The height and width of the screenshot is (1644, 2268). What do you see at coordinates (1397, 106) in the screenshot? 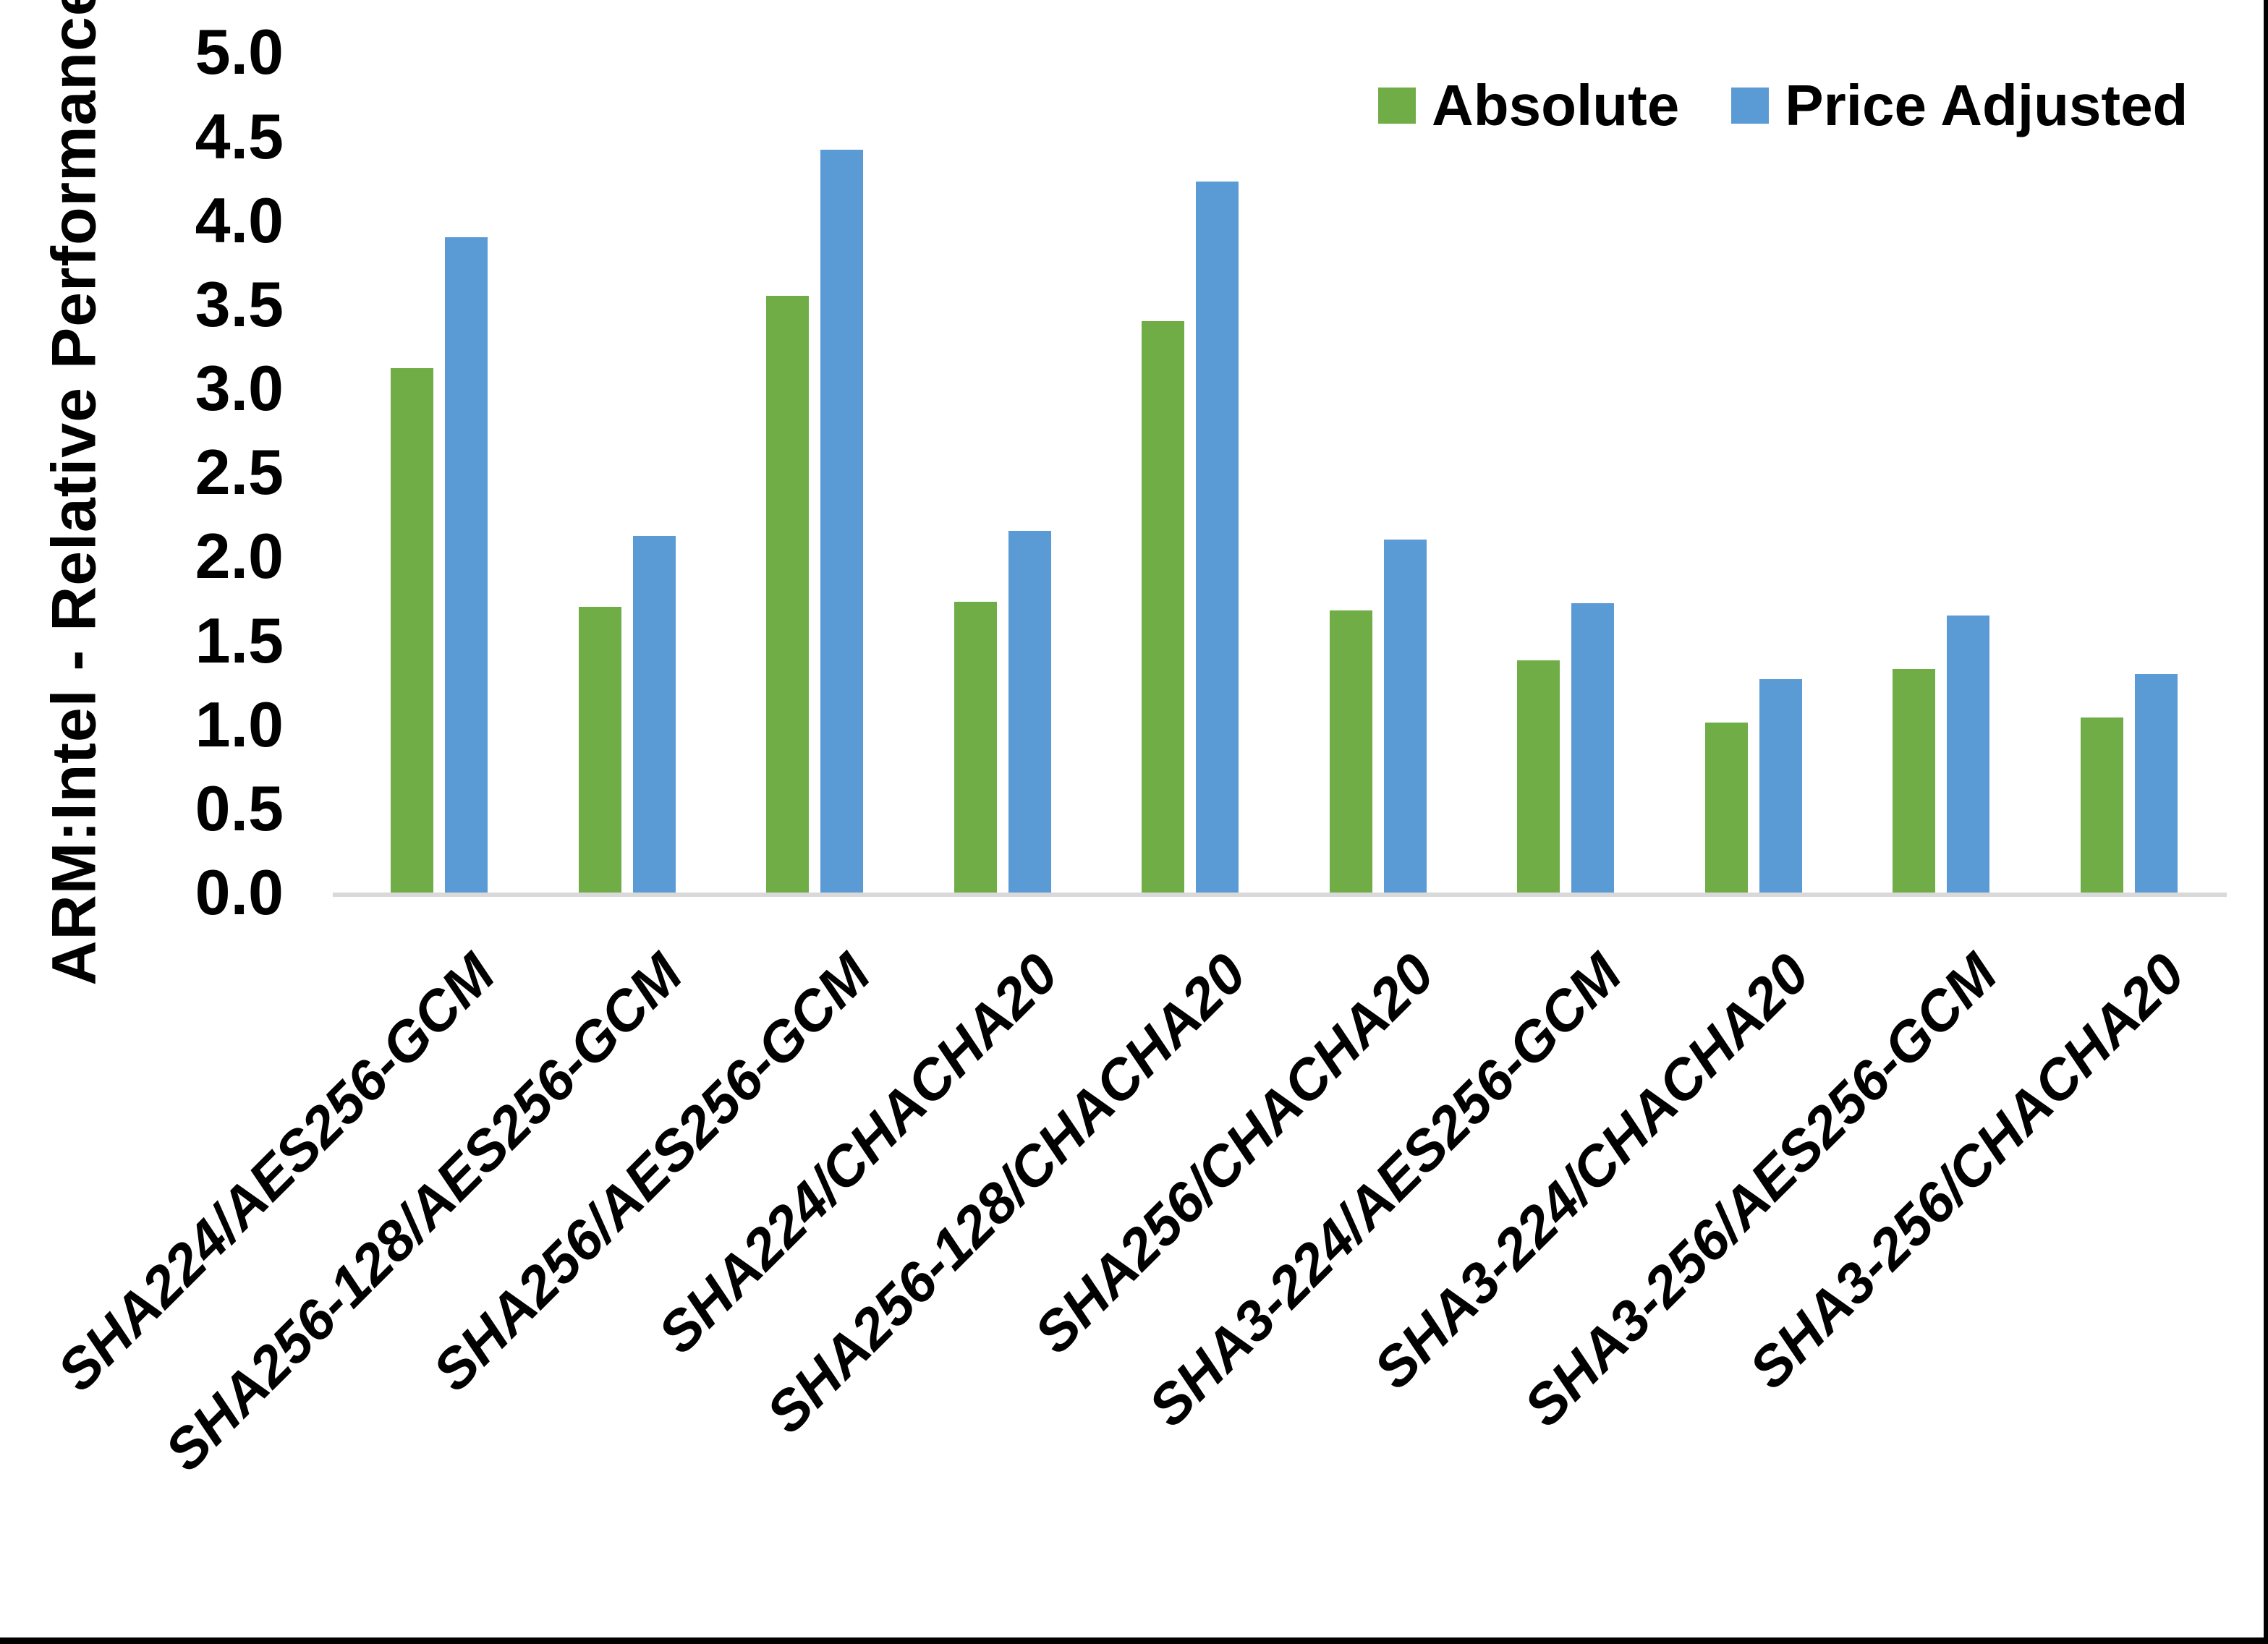
I see `legend-swatch-absolute-icon` at bounding box center [1397, 106].